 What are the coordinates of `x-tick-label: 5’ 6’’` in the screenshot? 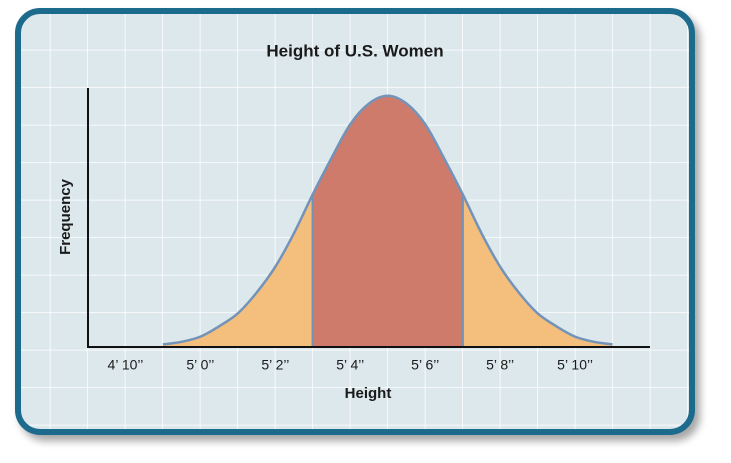 It's located at (425, 365).